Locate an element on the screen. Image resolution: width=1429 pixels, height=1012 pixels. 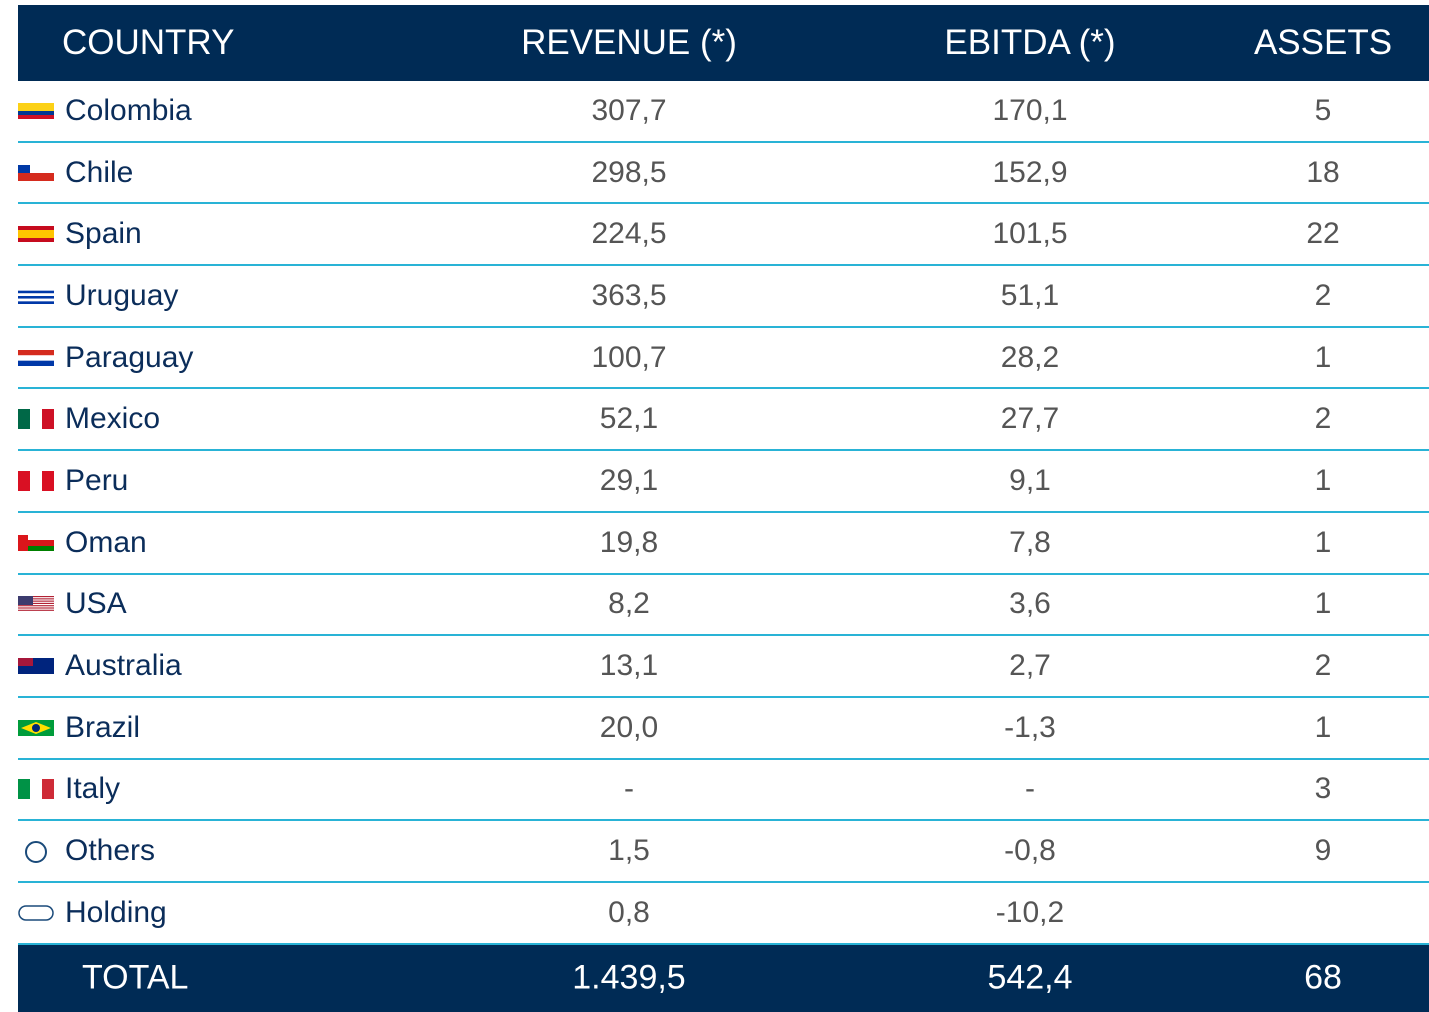
country-cell: Others is located at coordinates (110, 851).